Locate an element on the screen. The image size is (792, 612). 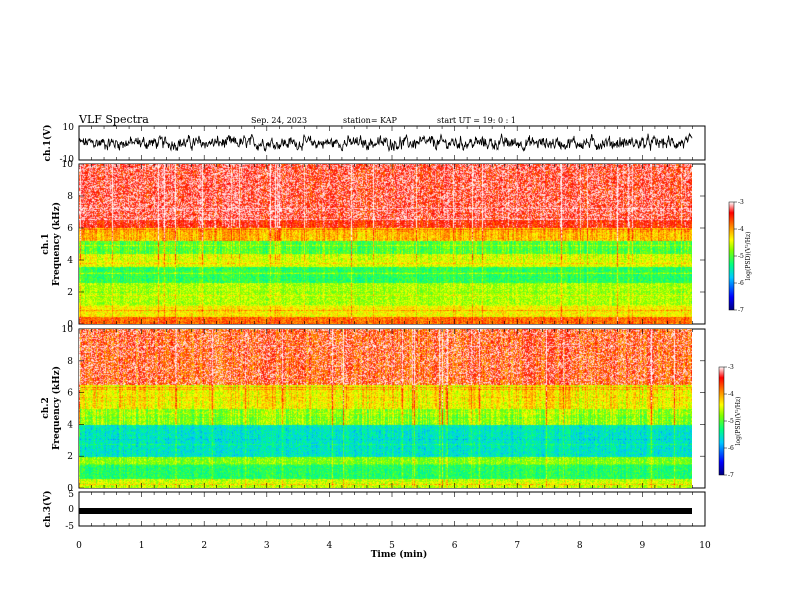
ch2-spec-ylabel-line2: Frequency (kHz) is located at coordinates (56, 408).